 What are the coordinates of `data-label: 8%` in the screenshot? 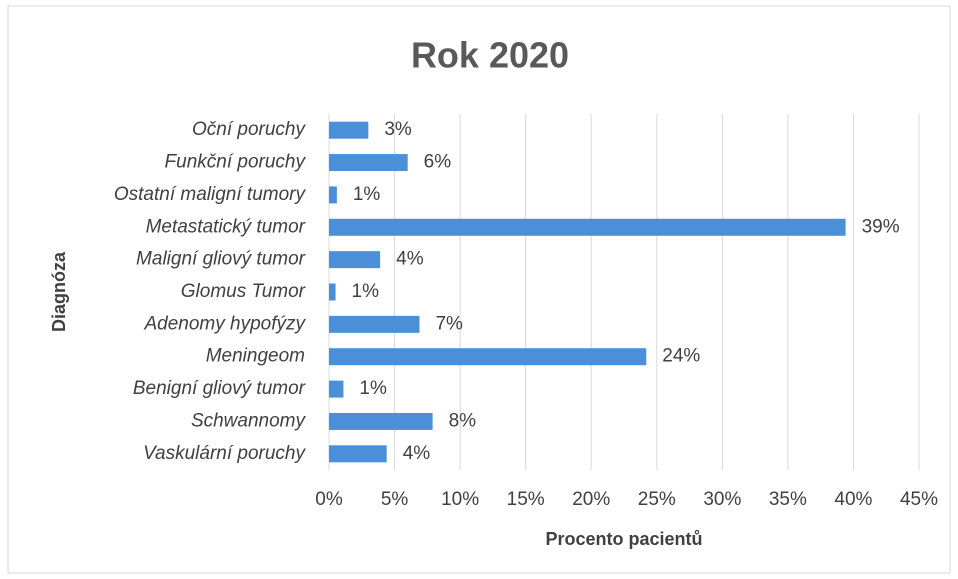 It's located at (463, 420).